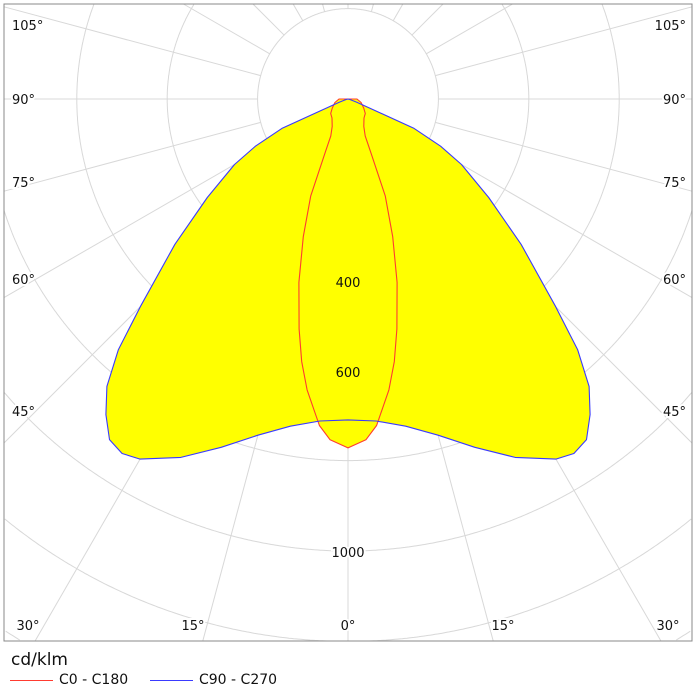 The width and height of the screenshot is (697, 700). What do you see at coordinates (31, 680) in the screenshot?
I see `legend-swatch-red` at bounding box center [31, 680].